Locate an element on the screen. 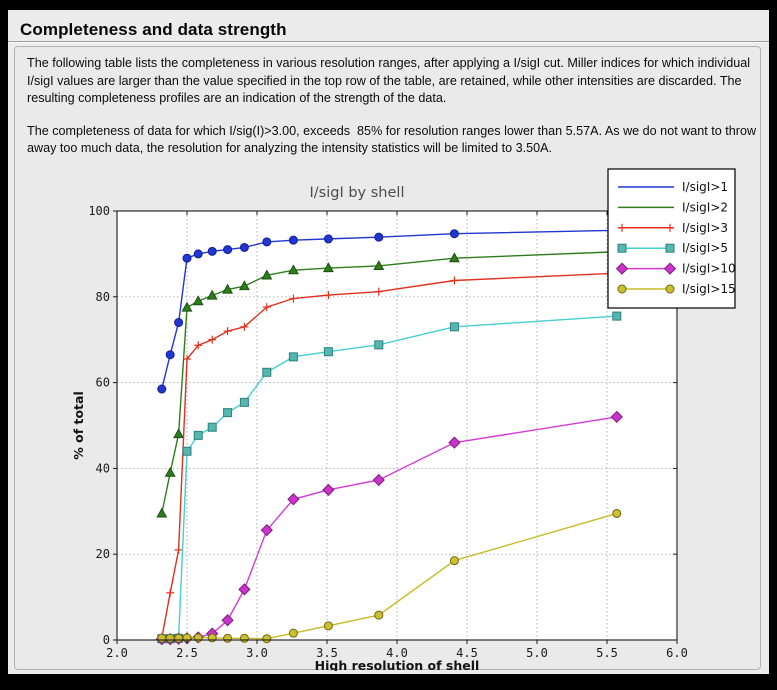 The width and height of the screenshot is (777, 690). svg-text: 100 is located at coordinates (99, 211).